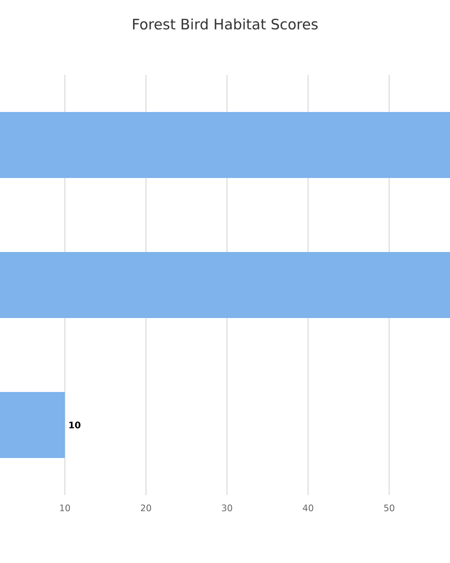 This screenshot has height=563, width=450. I want to click on x-tick-label: 50, so click(389, 508).